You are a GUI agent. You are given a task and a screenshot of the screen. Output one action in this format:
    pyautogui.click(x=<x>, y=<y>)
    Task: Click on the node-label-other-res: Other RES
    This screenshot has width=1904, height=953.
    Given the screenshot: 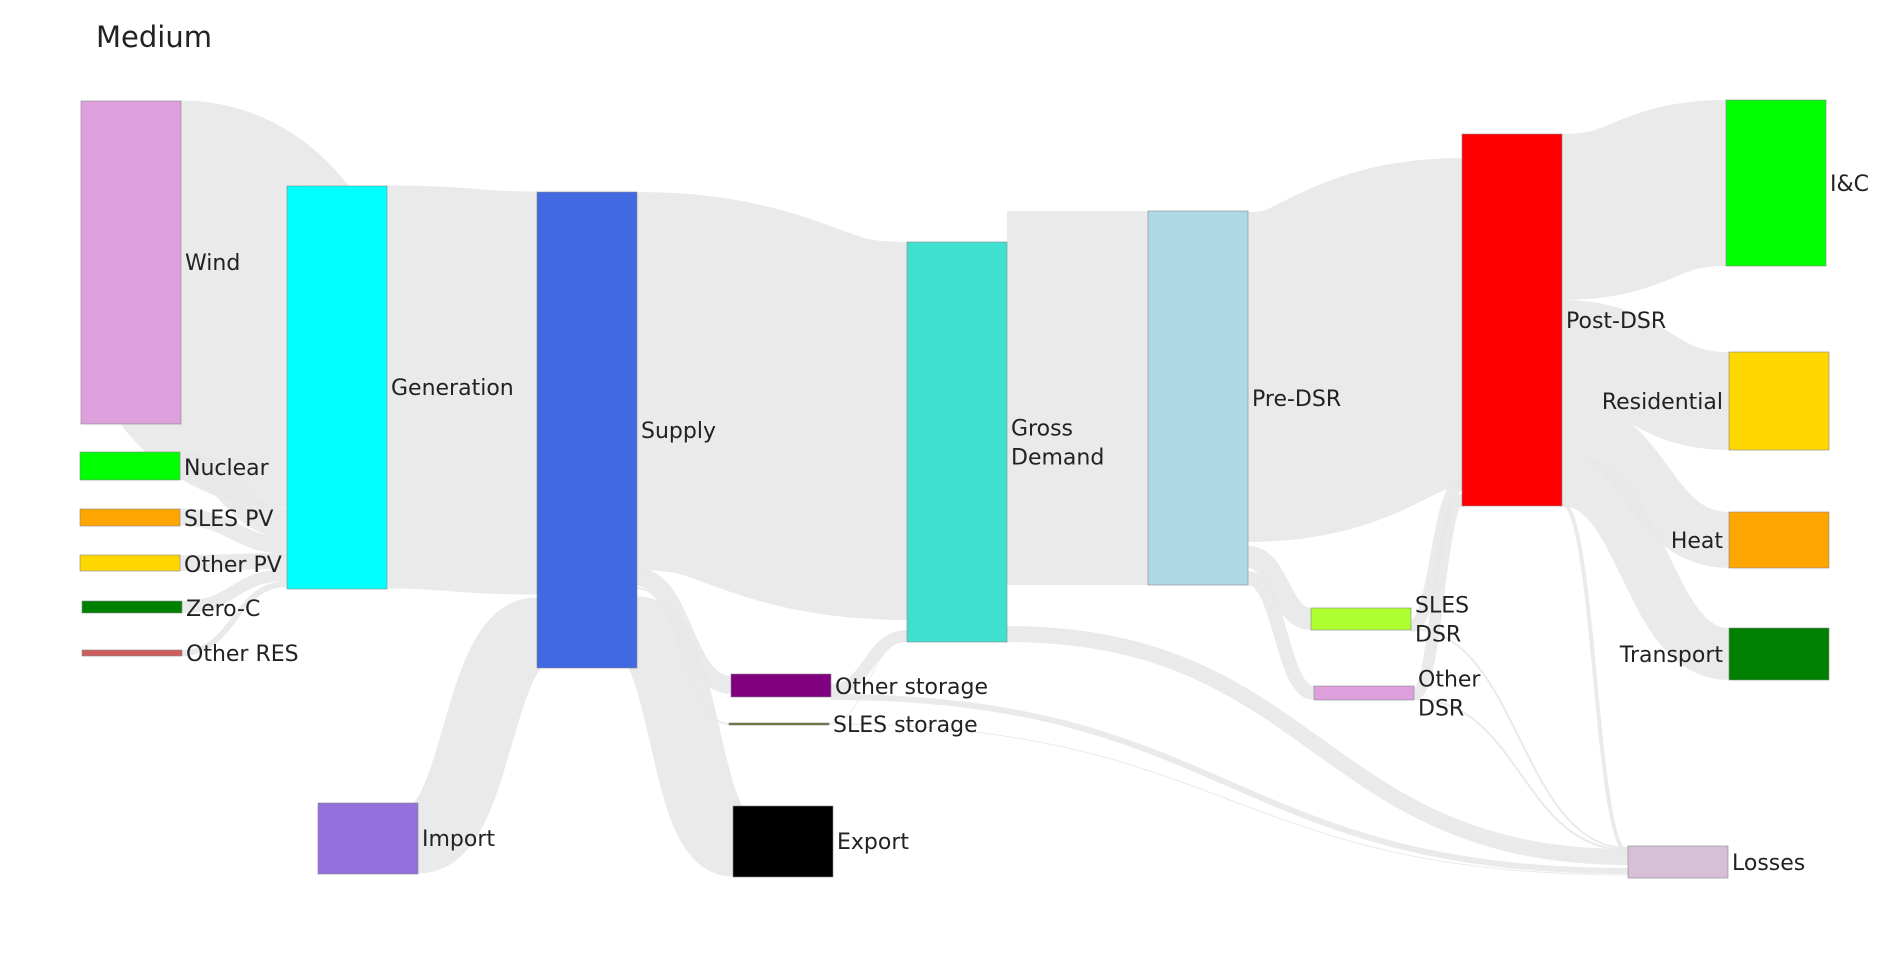 What is the action you would take?
    pyautogui.click(x=242, y=654)
    